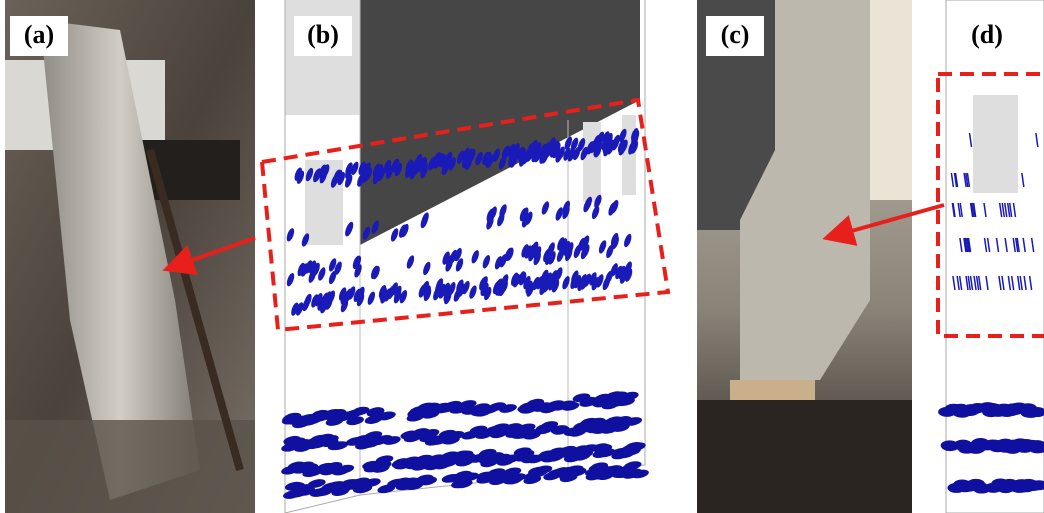  I want to click on label-box, so click(735, 36).